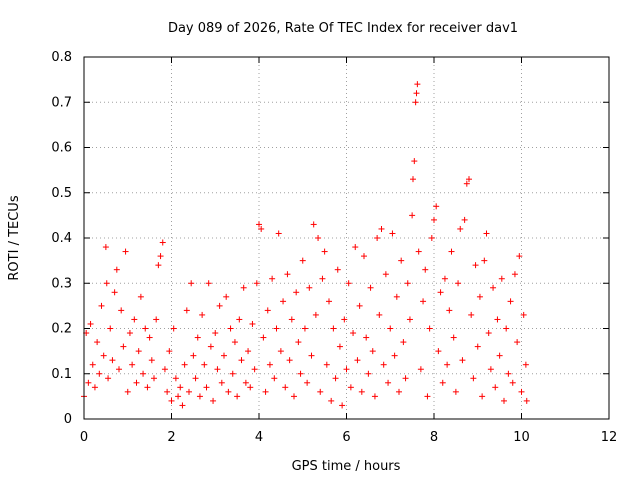  Describe the element at coordinates (61, 329) in the screenshot. I see `y-tick-label: 0.2` at that location.